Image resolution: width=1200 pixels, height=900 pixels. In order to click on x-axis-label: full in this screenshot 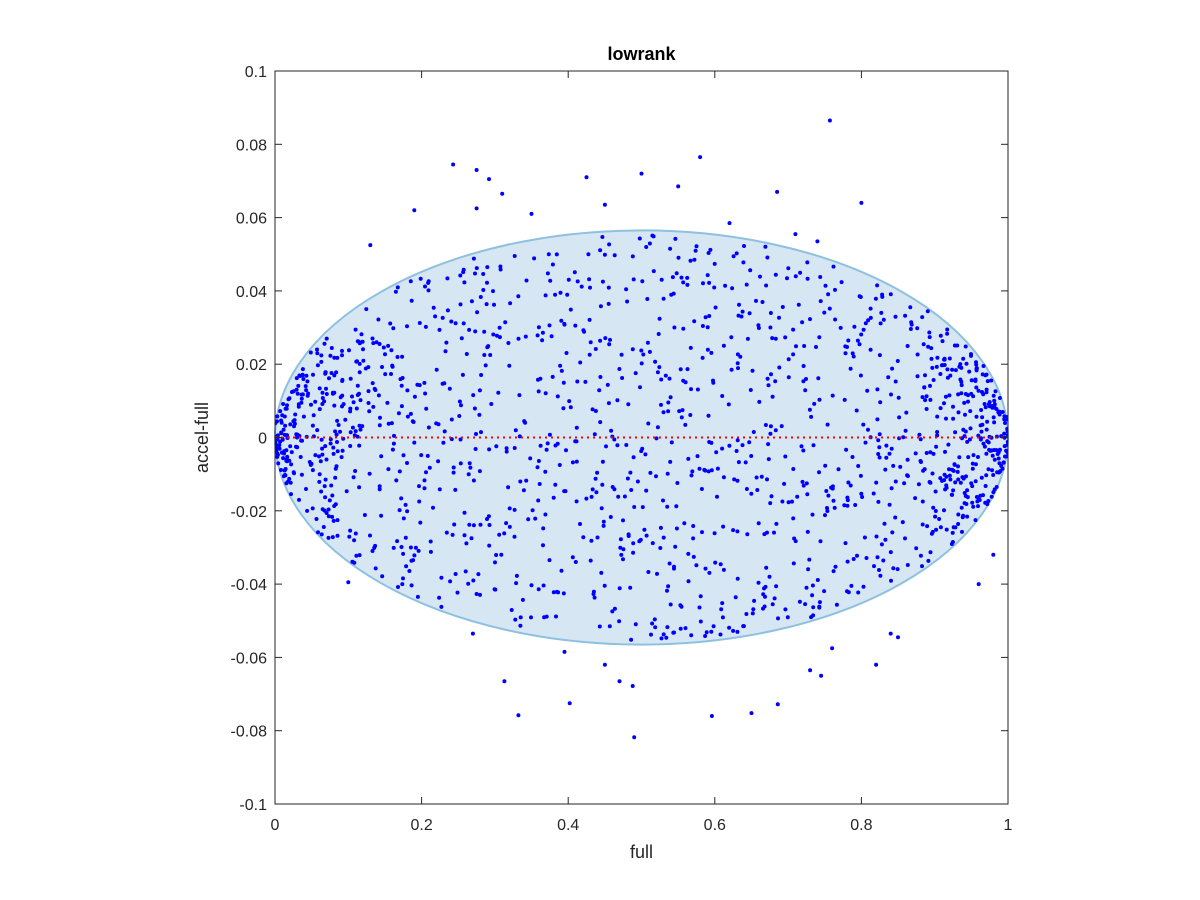, I will do `click(641, 852)`.